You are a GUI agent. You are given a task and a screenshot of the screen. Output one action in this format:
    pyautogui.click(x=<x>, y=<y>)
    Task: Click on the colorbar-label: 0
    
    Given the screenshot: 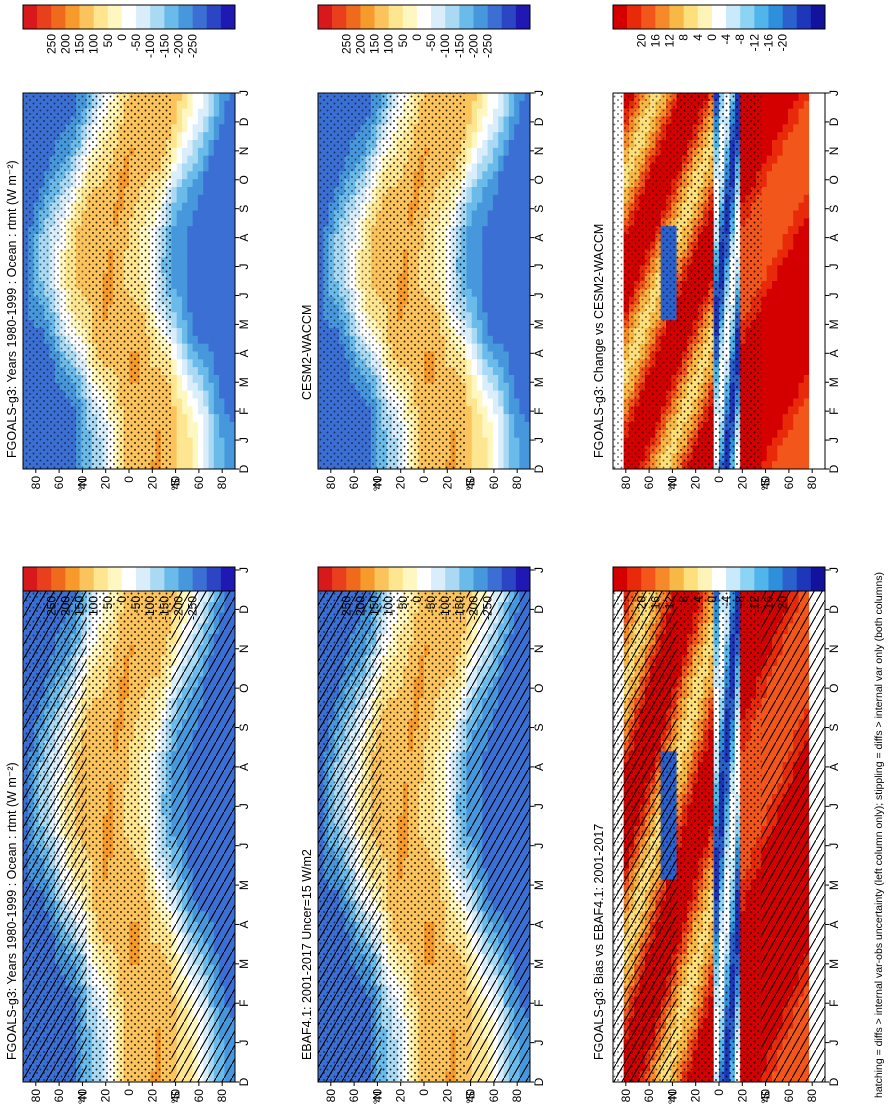 What is the action you would take?
    pyautogui.click(x=122, y=599)
    